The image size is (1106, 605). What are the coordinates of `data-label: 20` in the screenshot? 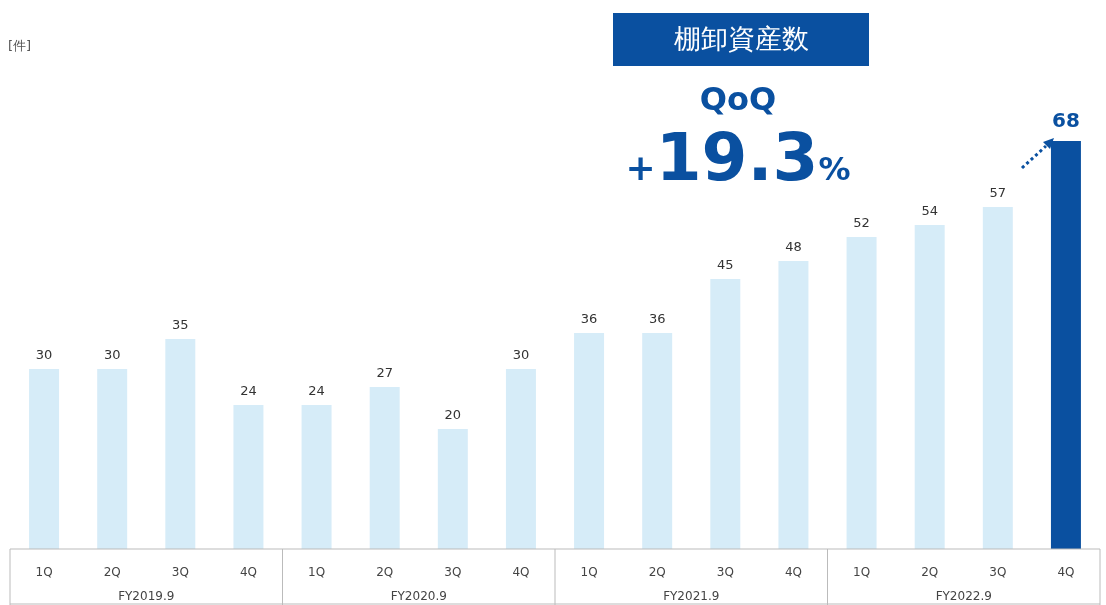 It's located at (453, 414).